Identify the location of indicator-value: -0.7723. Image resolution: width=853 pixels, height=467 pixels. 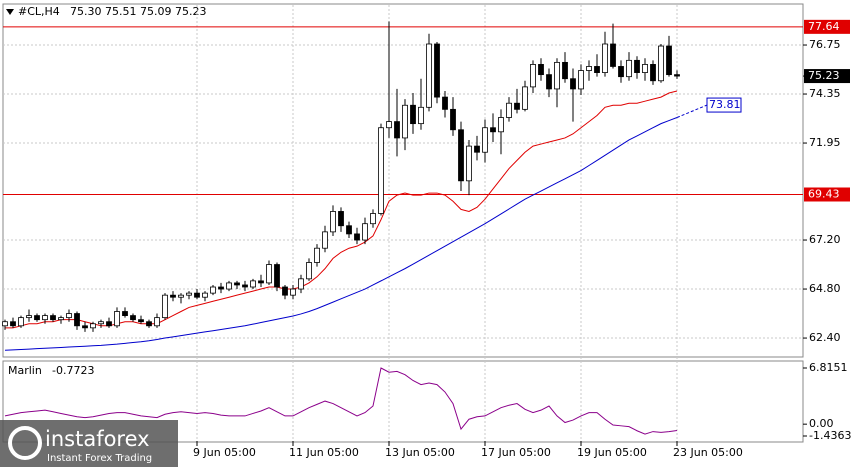
(73, 370).